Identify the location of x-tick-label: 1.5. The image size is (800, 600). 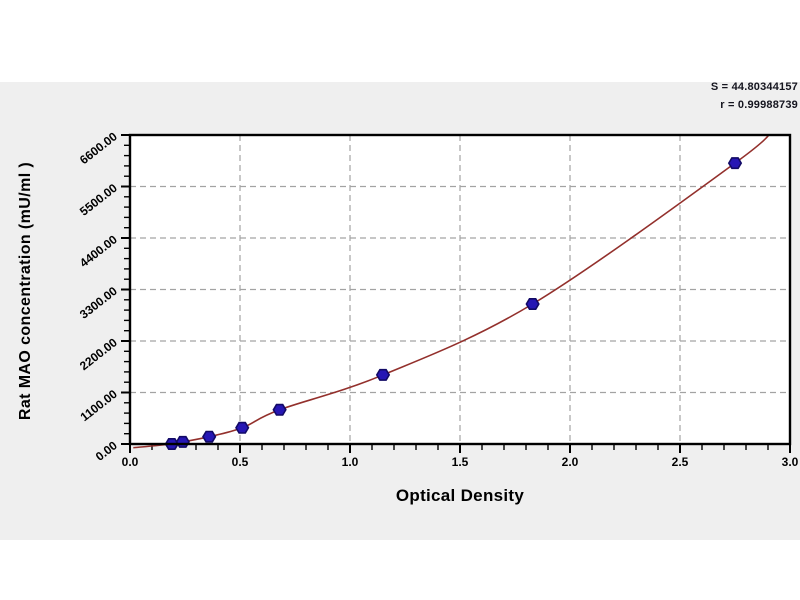
(460, 462).